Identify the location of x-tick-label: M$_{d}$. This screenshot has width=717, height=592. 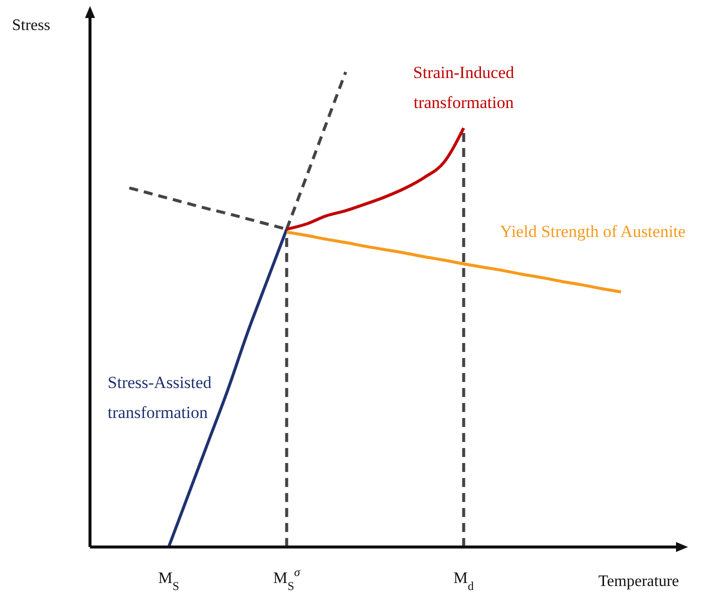
(464, 581).